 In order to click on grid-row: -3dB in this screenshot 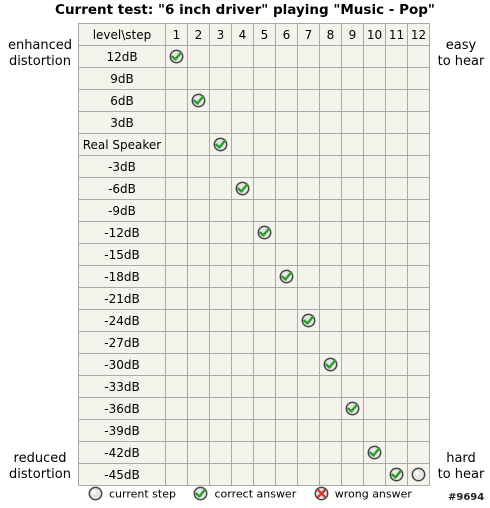, I will do `click(254, 166)`.